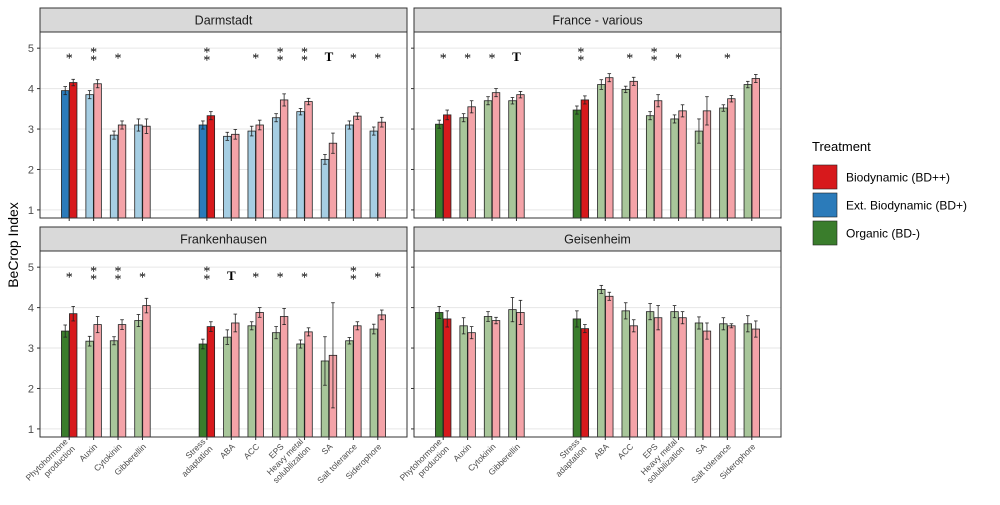  What do you see at coordinates (462, 452) in the screenshot?
I see `x-tick-label-line: Auxin` at bounding box center [462, 452].